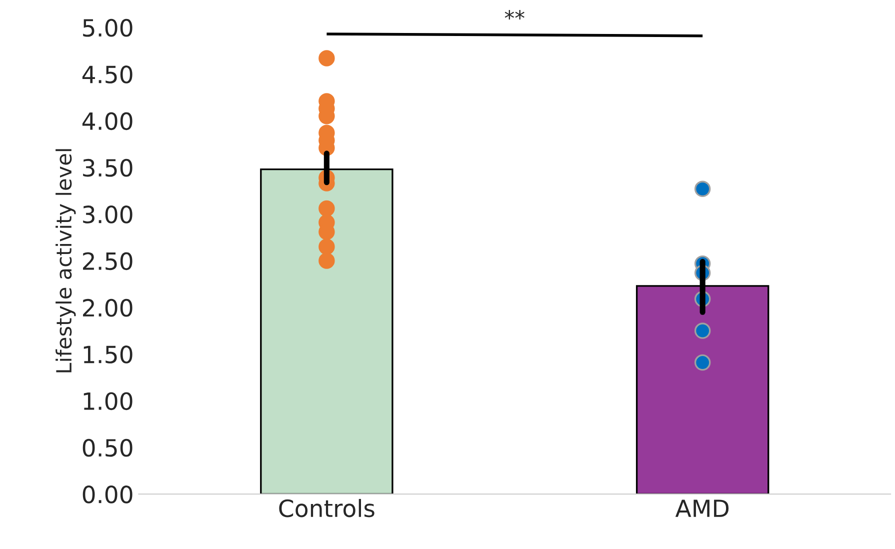 This screenshot has height=549, width=895. I want to click on y-tick-label: 0.00, so click(107, 495).